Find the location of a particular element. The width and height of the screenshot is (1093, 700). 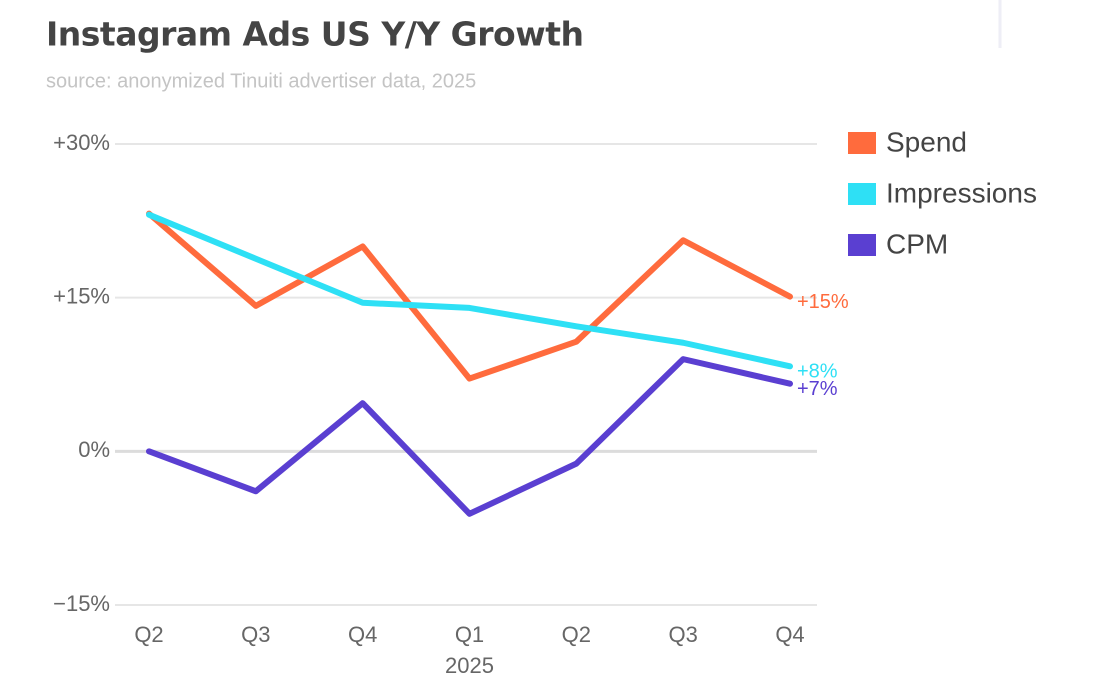

x-tick-label: Q1 is located at coordinates (469, 634).